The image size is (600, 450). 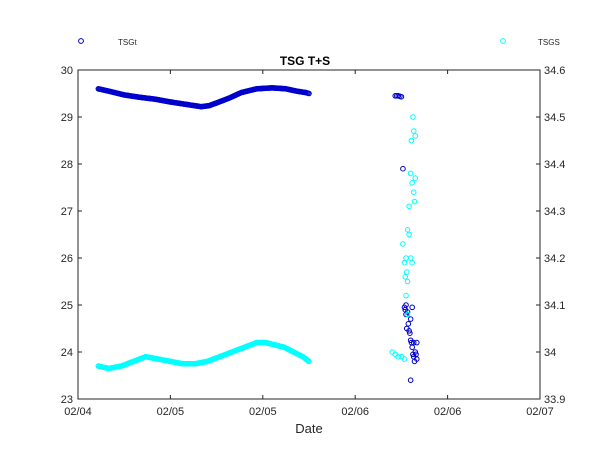 What do you see at coordinates (67, 306) in the screenshot?
I see `y-left-tick-label: 25` at bounding box center [67, 306].